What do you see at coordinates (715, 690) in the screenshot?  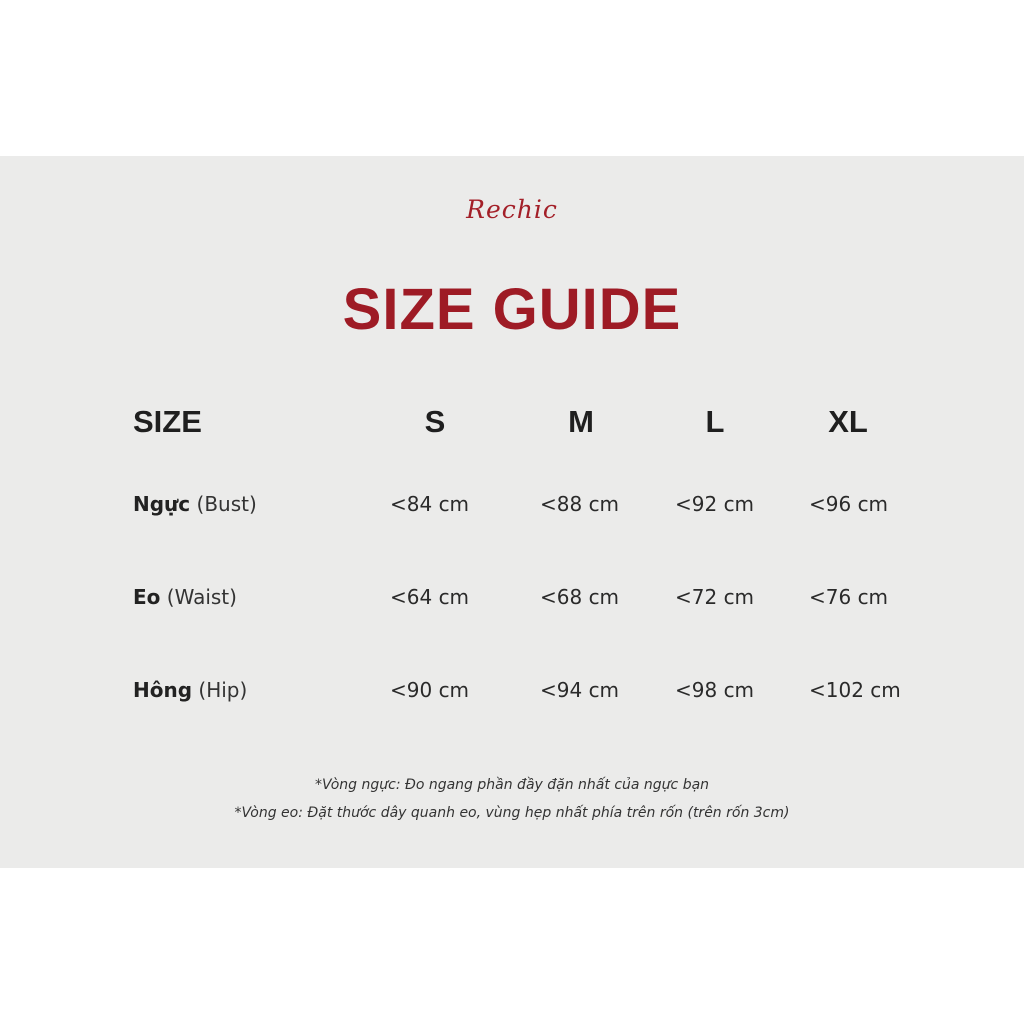 I see `measurement-value: <98 cm` at bounding box center [715, 690].